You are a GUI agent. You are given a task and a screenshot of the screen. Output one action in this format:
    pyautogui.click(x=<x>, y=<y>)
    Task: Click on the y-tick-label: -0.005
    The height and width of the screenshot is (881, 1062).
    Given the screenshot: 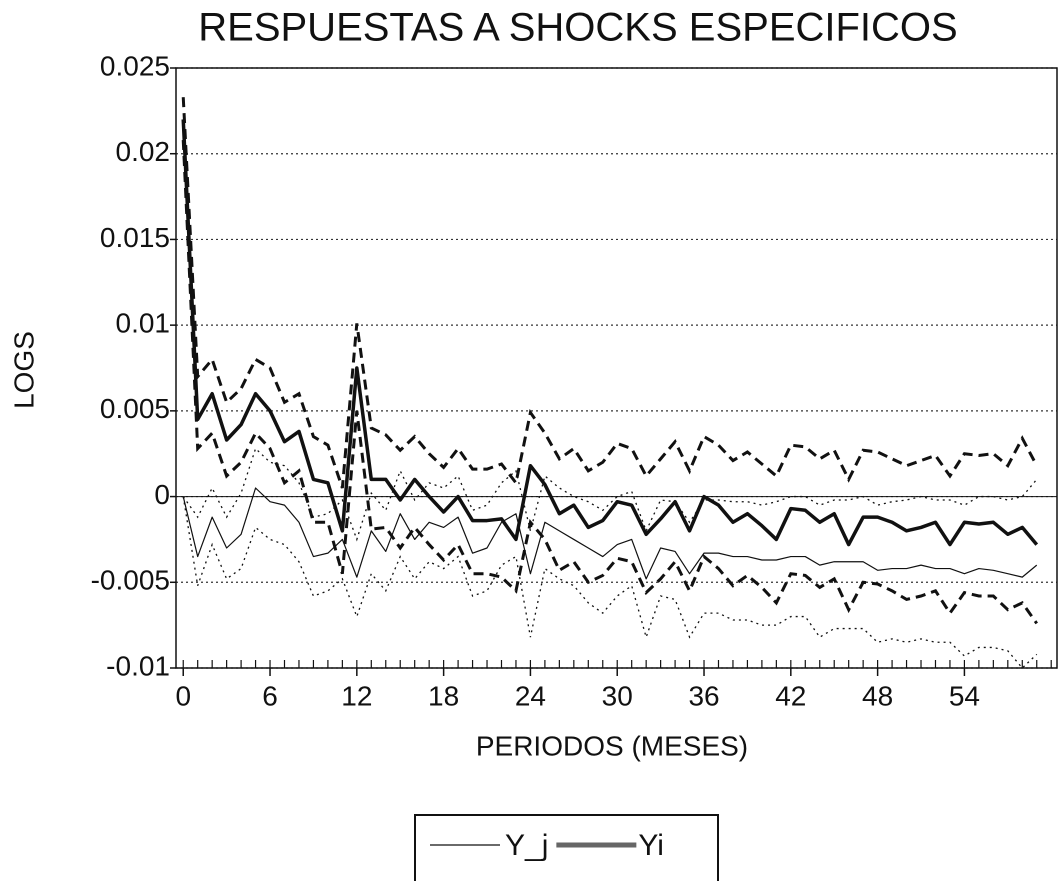 What is the action you would take?
    pyautogui.click(x=130, y=580)
    